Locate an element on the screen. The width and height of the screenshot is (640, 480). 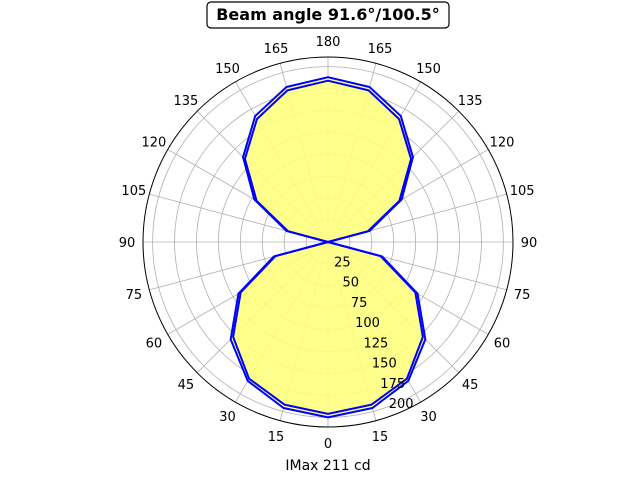
radial-tick-label: 75 is located at coordinates (359, 303).